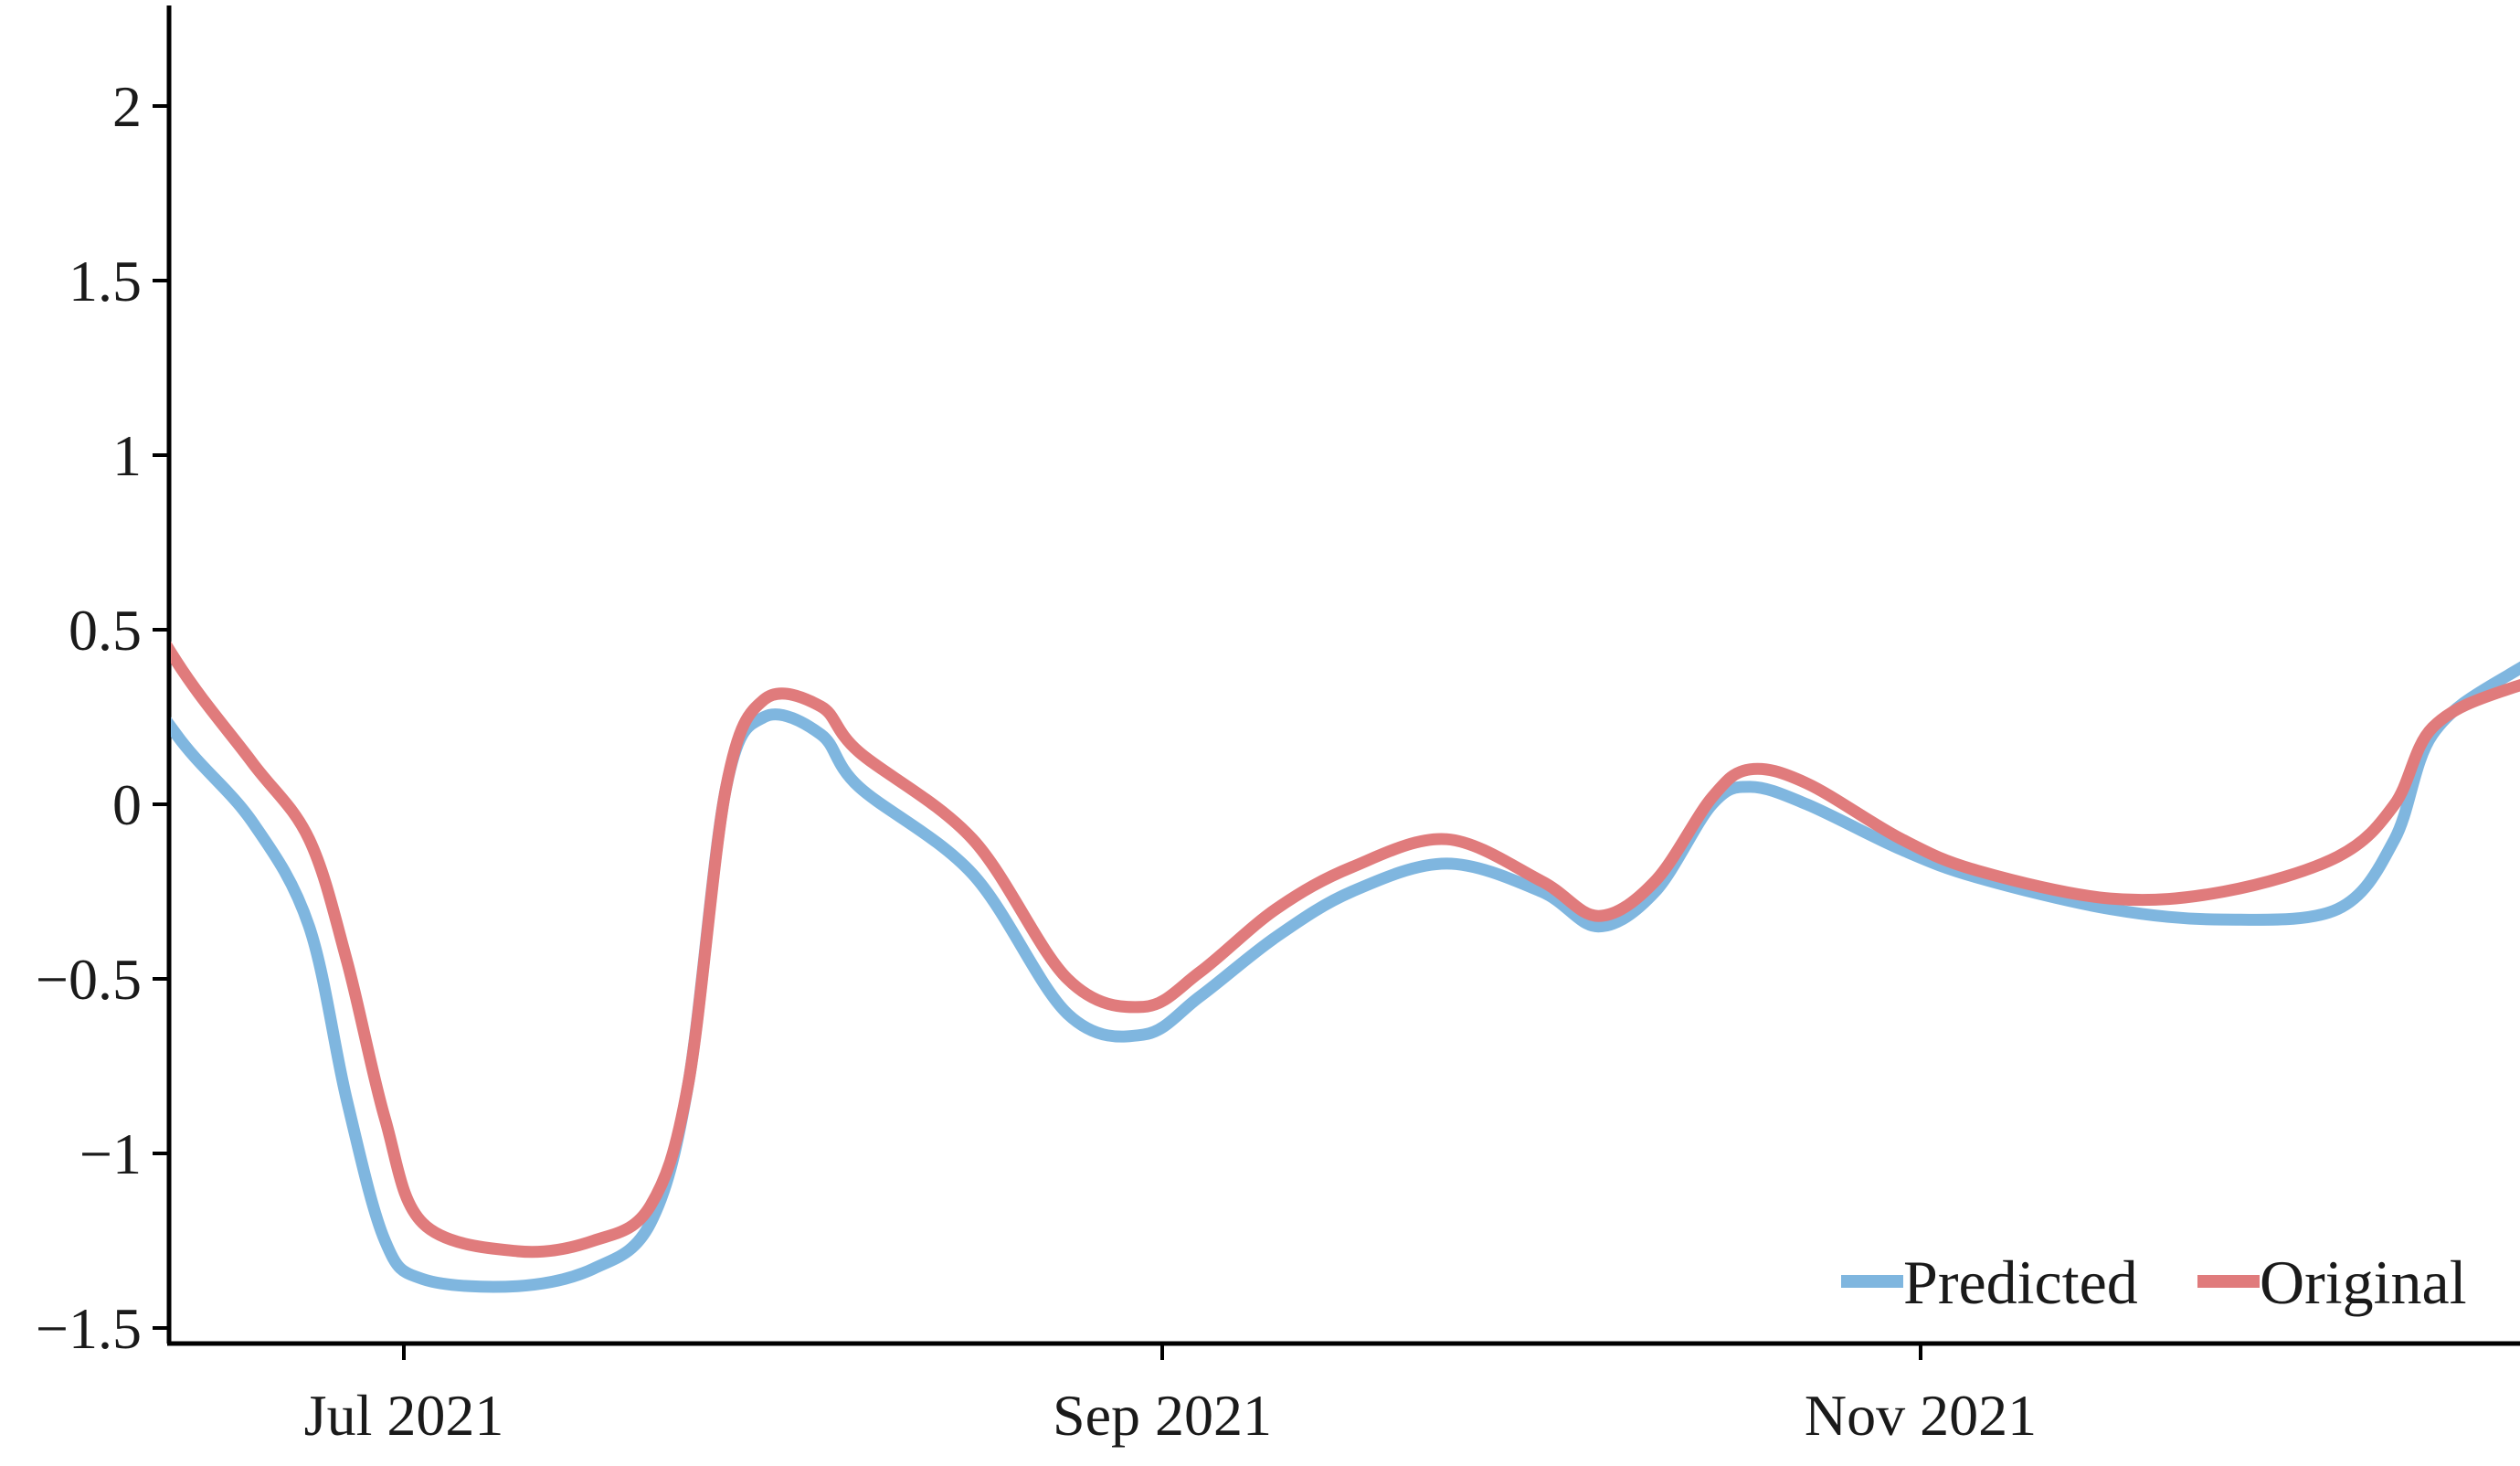 The image size is (2520, 1466). What do you see at coordinates (404, 1416) in the screenshot?
I see `x-tick-label: Jul 2021` at bounding box center [404, 1416].